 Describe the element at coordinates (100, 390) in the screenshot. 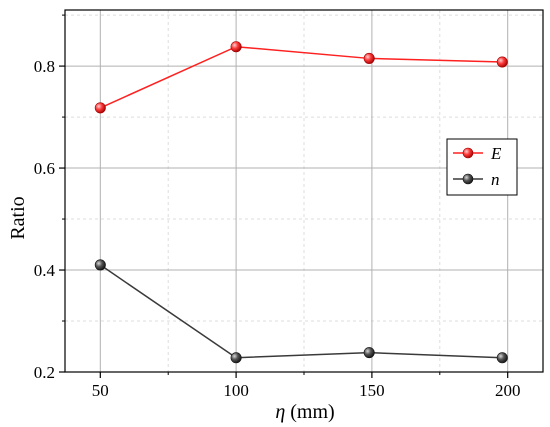

I see `x-tick-label: 50` at that location.